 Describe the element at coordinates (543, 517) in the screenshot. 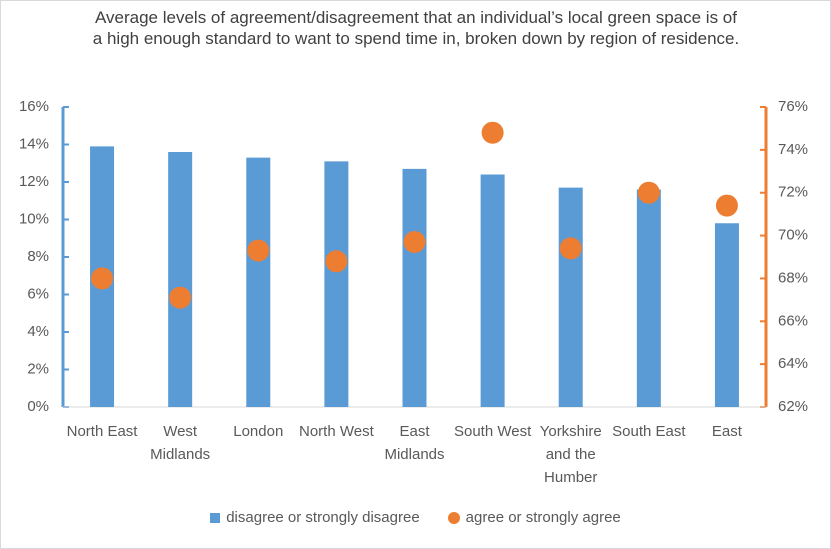

I see `legend-label: agree or strongly agree` at that location.